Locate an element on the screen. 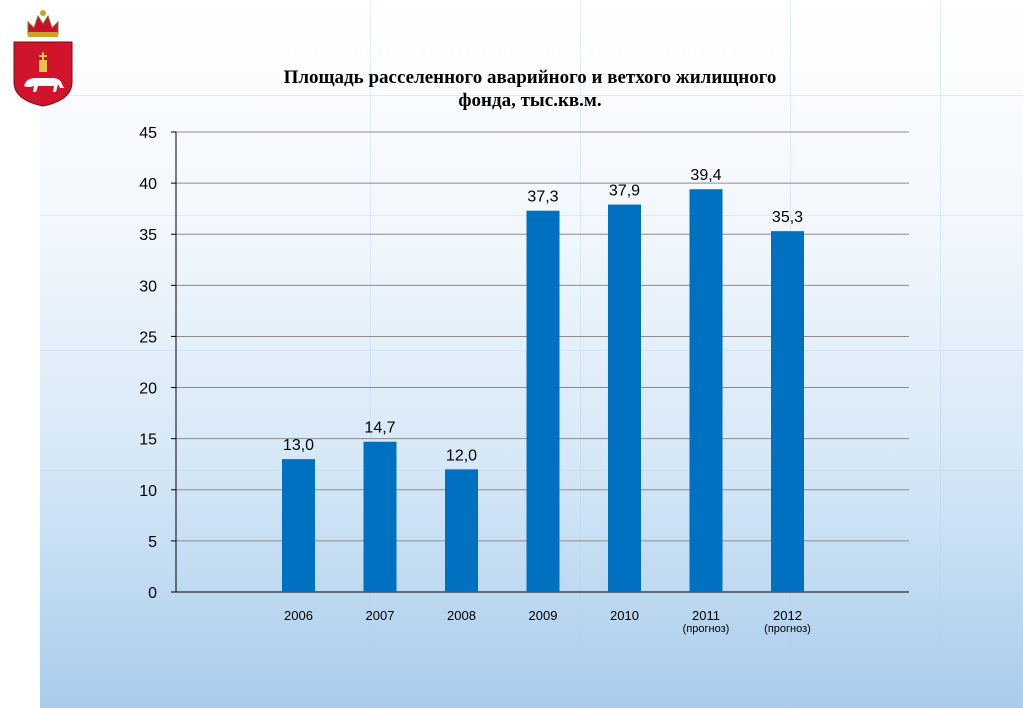 The image size is (1023, 708). coat-of-arms-icon is located at coordinates (43, 58).